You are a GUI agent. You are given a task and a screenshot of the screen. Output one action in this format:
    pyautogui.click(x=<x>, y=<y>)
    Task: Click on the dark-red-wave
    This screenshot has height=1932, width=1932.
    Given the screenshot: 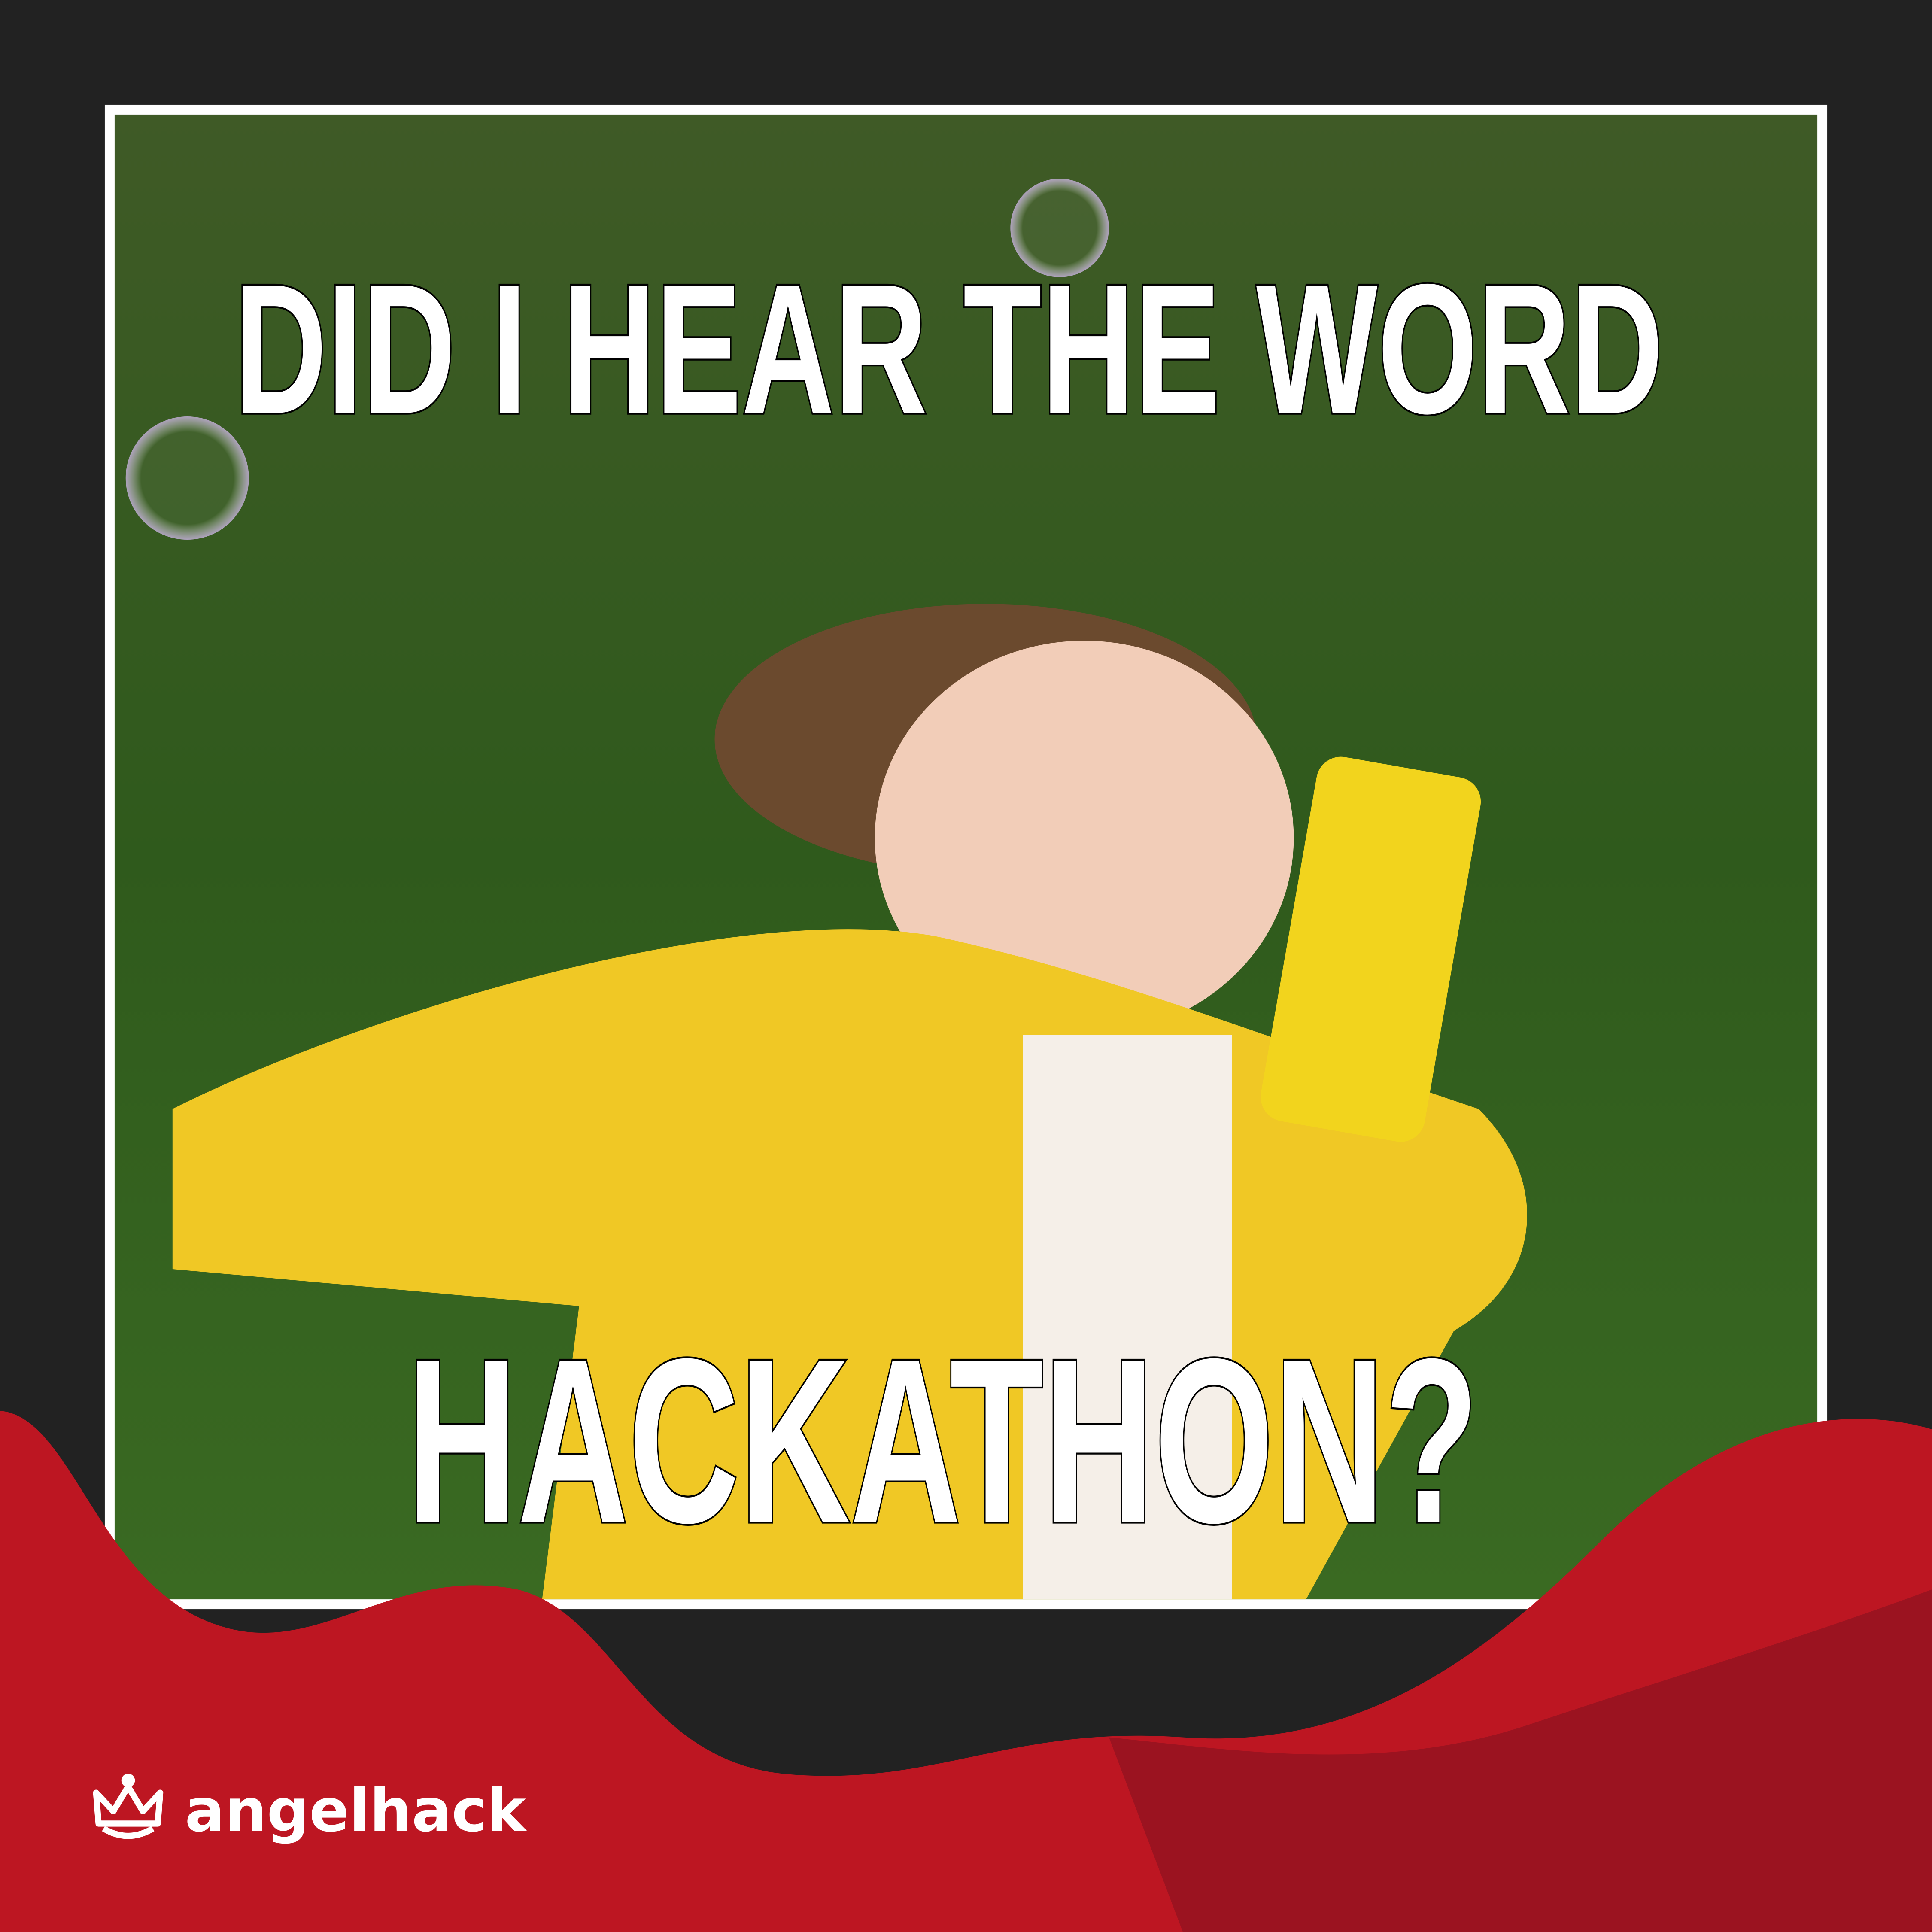 What is the action you would take?
    pyautogui.click(x=1521, y=1761)
    